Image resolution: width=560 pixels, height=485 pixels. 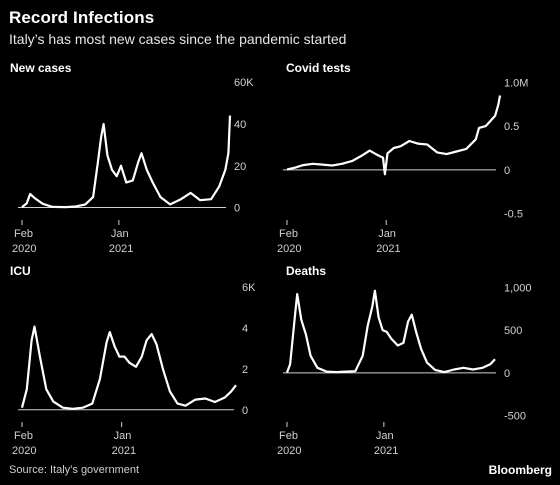 I want to click on new-cases-ytick: 60K, so click(x=244, y=83).